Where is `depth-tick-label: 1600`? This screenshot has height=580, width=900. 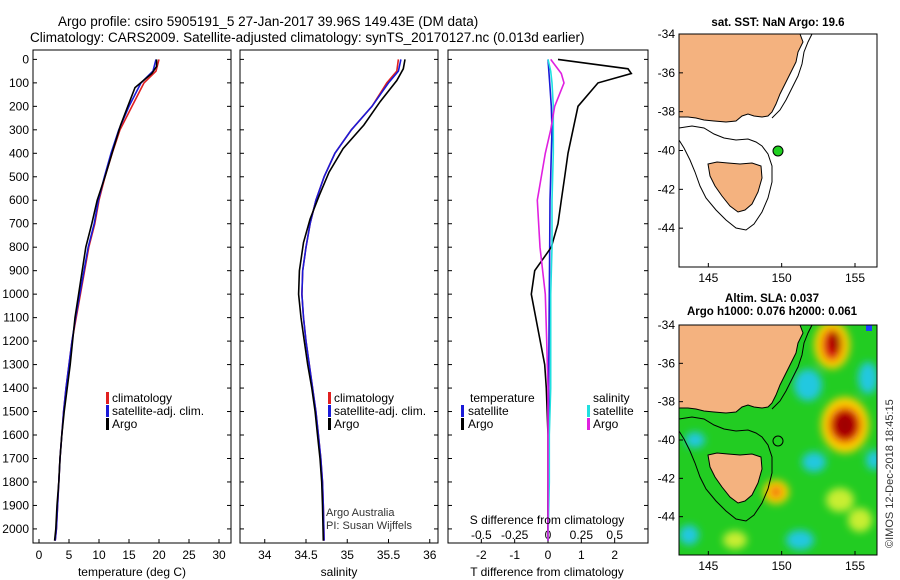
depth-tick-label: 1600 is located at coordinates (15, 435).